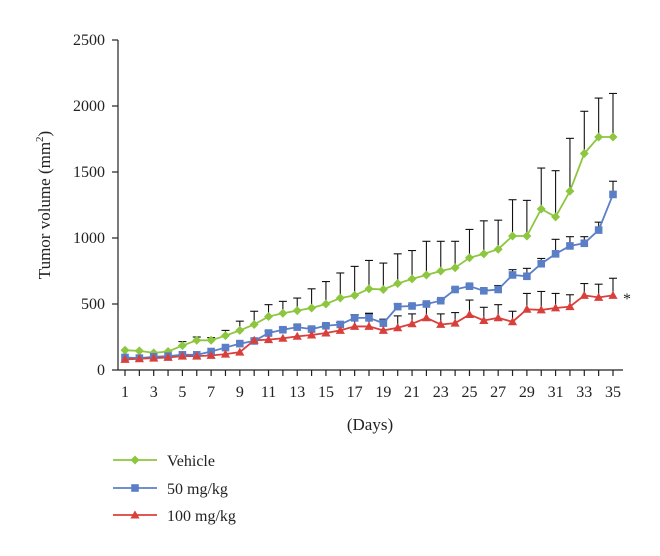 The image size is (660, 556). What do you see at coordinates (240, 392) in the screenshot?
I see `x-tick-label: 9` at bounding box center [240, 392].